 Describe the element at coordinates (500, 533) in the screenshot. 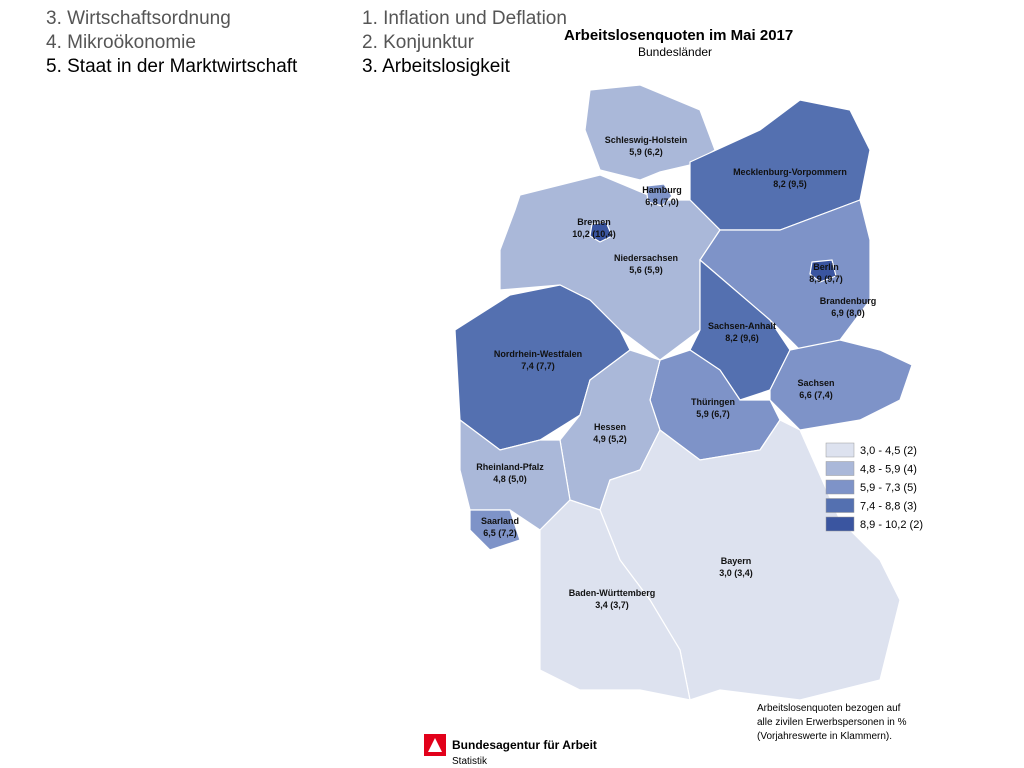

I see `region-value: 6,5 (7,2)` at that location.